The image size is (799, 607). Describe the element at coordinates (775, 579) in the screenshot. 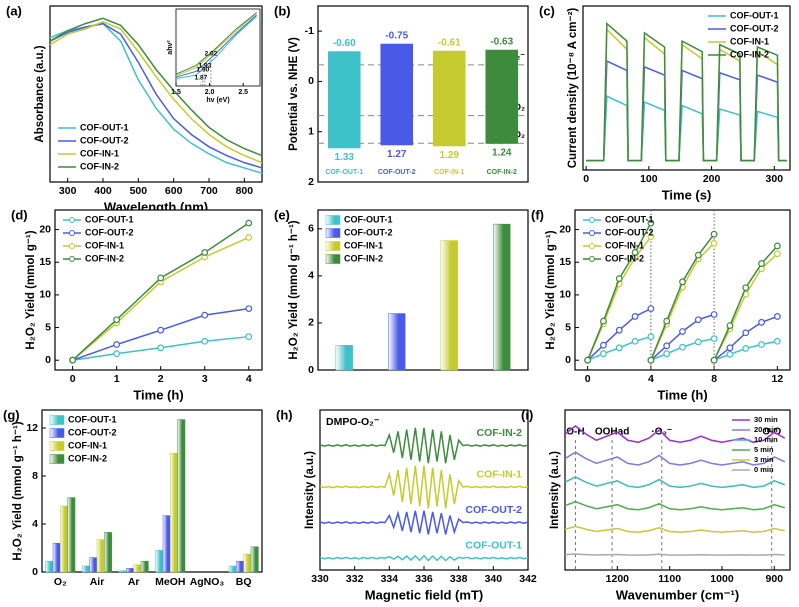

I see `x-tick-label: 900` at that location.